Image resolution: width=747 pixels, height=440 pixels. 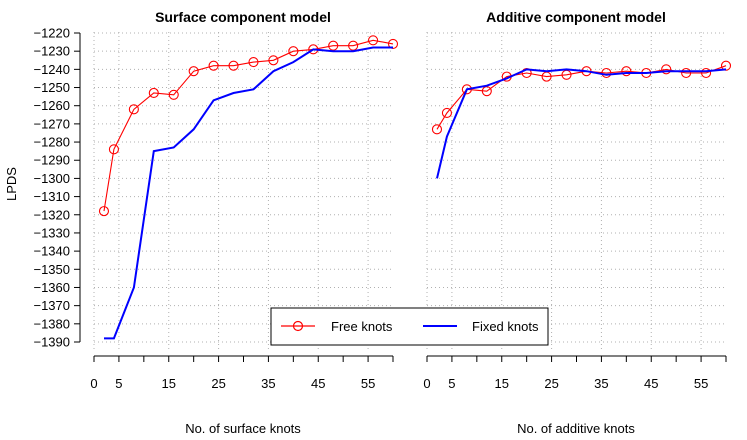 I want to click on legend-free-knots-label: Free knots, so click(x=362, y=326).